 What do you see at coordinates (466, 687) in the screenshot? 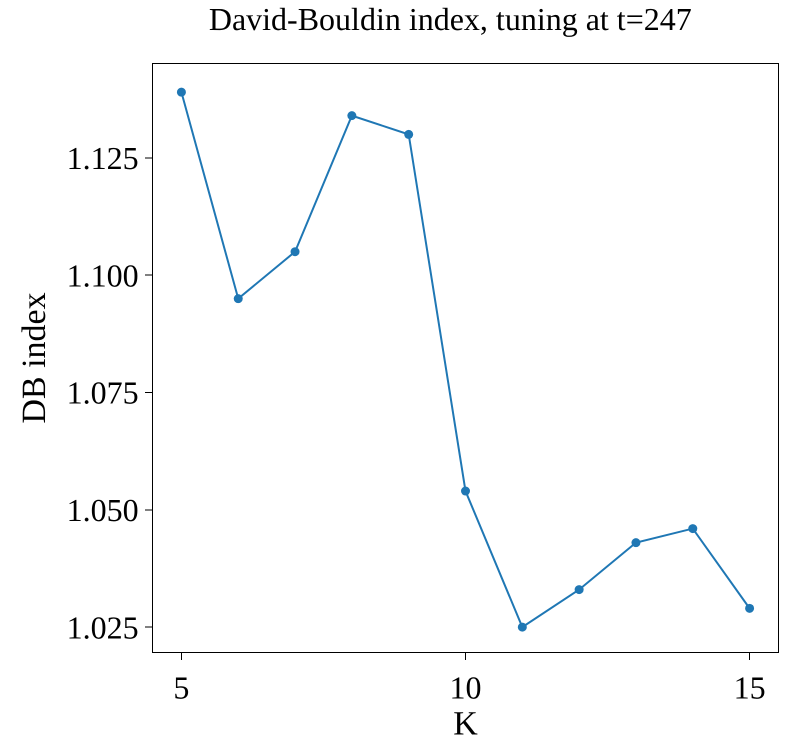
I see `x-tick-label: 10` at bounding box center [466, 687].